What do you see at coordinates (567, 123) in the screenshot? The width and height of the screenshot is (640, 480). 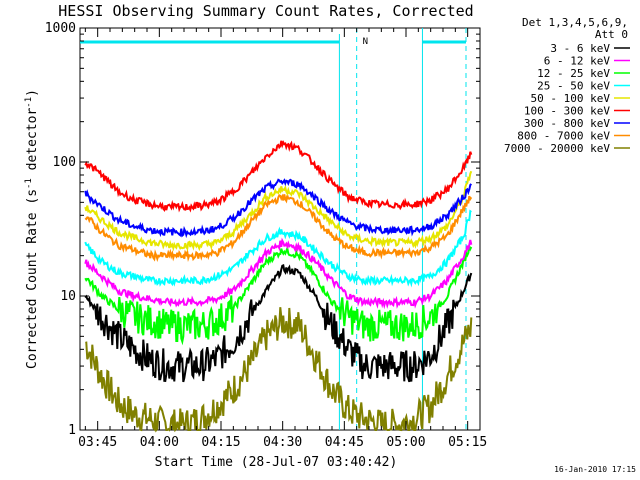 I see `legend-label: 300 - 800 keV` at bounding box center [567, 123].